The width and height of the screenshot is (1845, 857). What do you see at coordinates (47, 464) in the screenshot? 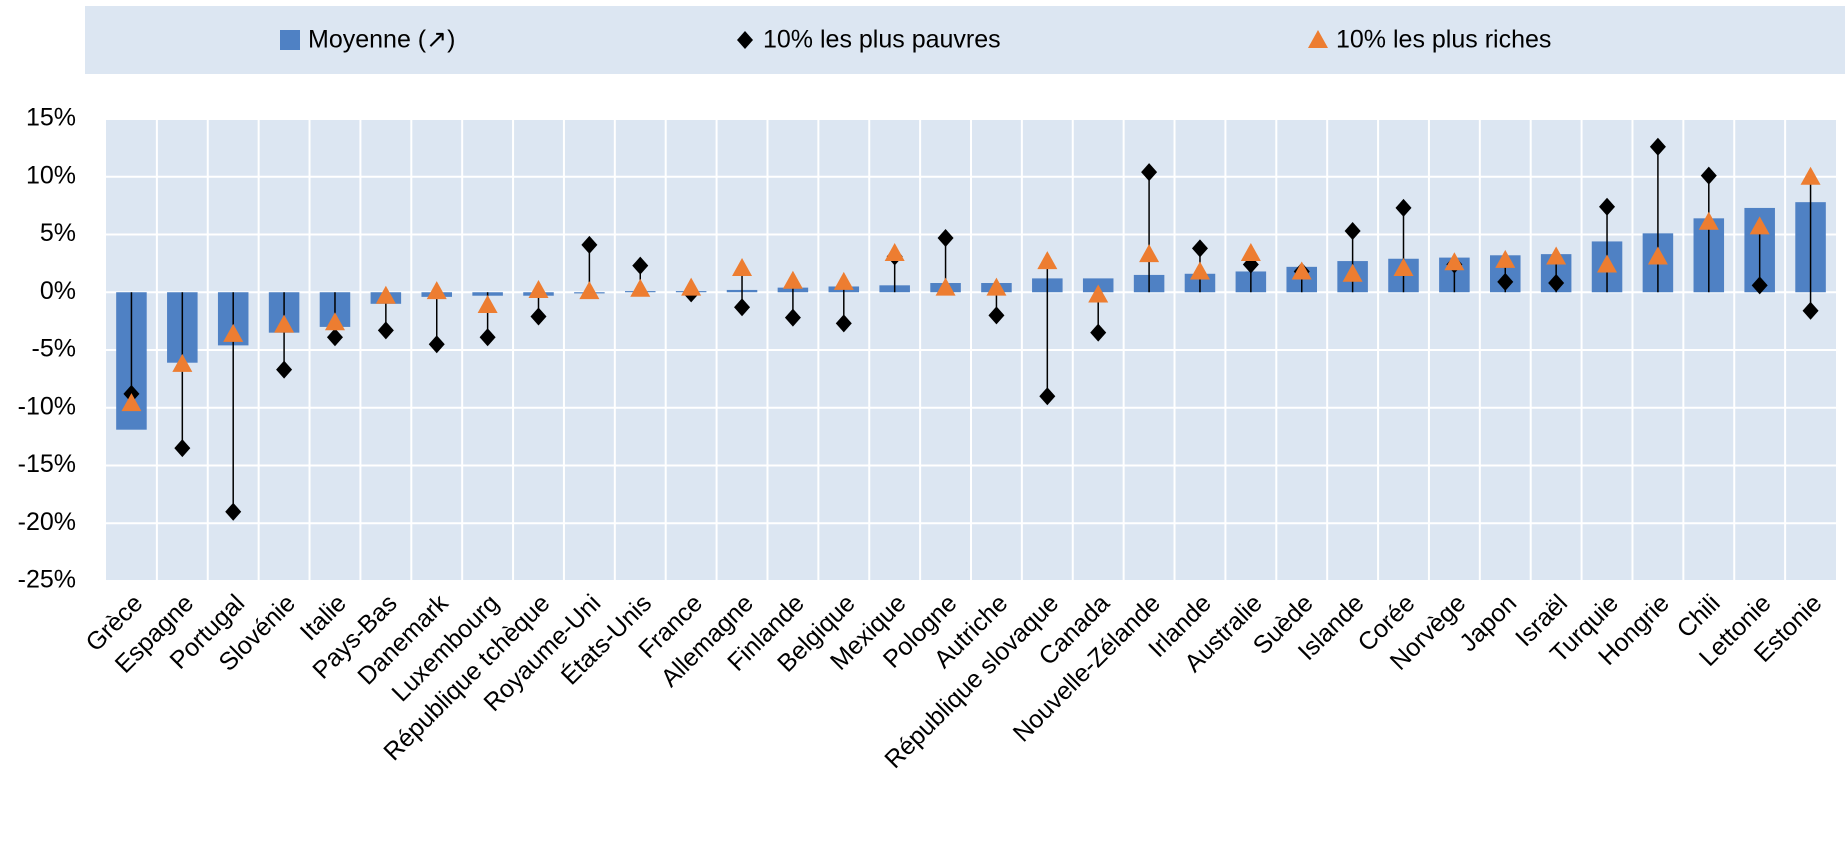
I see `y-tick-label: -15%` at bounding box center [47, 464].